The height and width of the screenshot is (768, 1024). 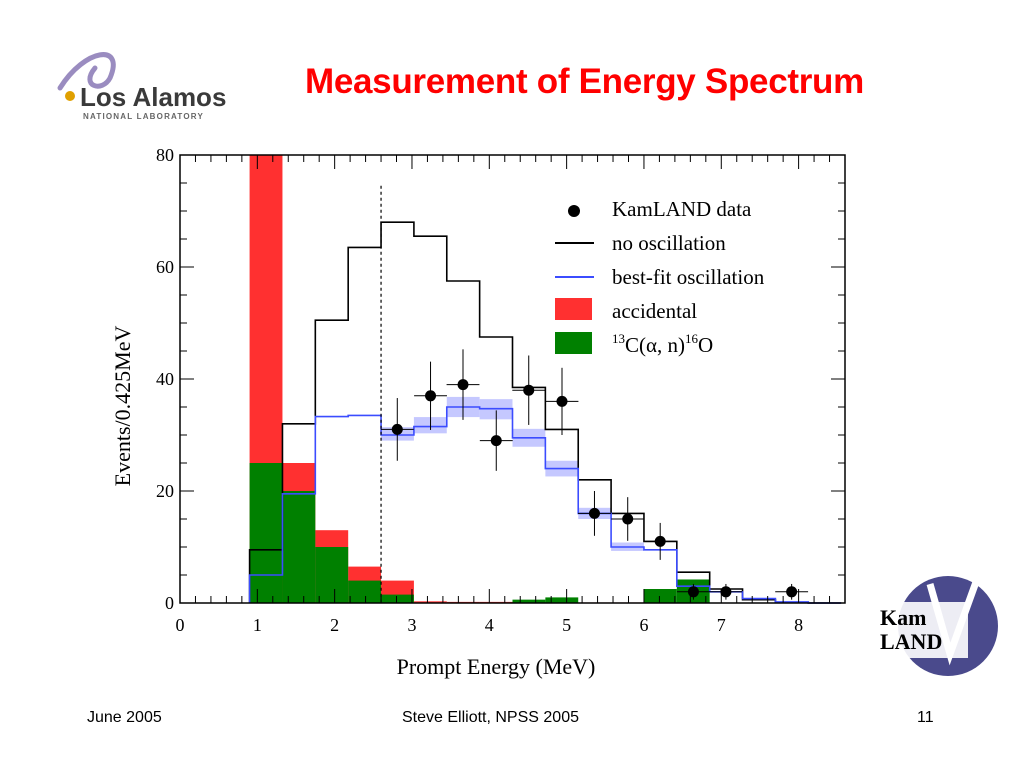 What do you see at coordinates (937, 626) in the screenshot?
I see `kamland-logo: Kam LAND` at bounding box center [937, 626].